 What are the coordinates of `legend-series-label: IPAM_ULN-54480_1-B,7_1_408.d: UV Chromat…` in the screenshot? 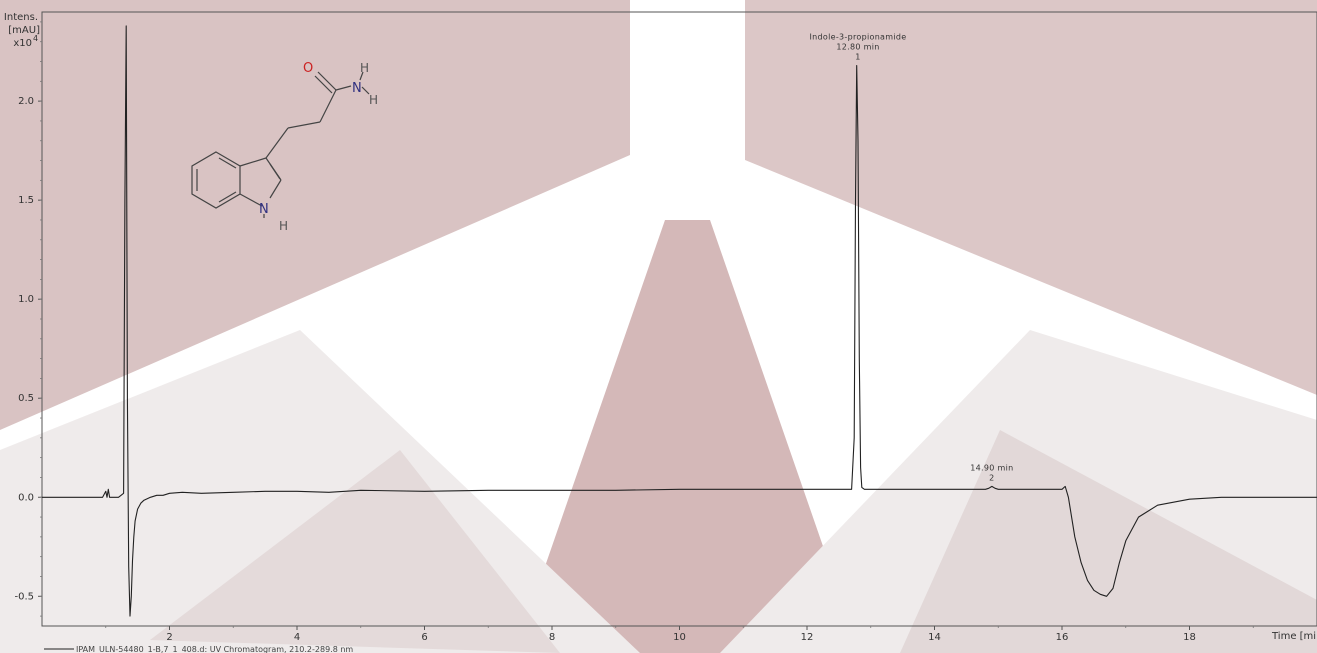 It's located at (214, 649).